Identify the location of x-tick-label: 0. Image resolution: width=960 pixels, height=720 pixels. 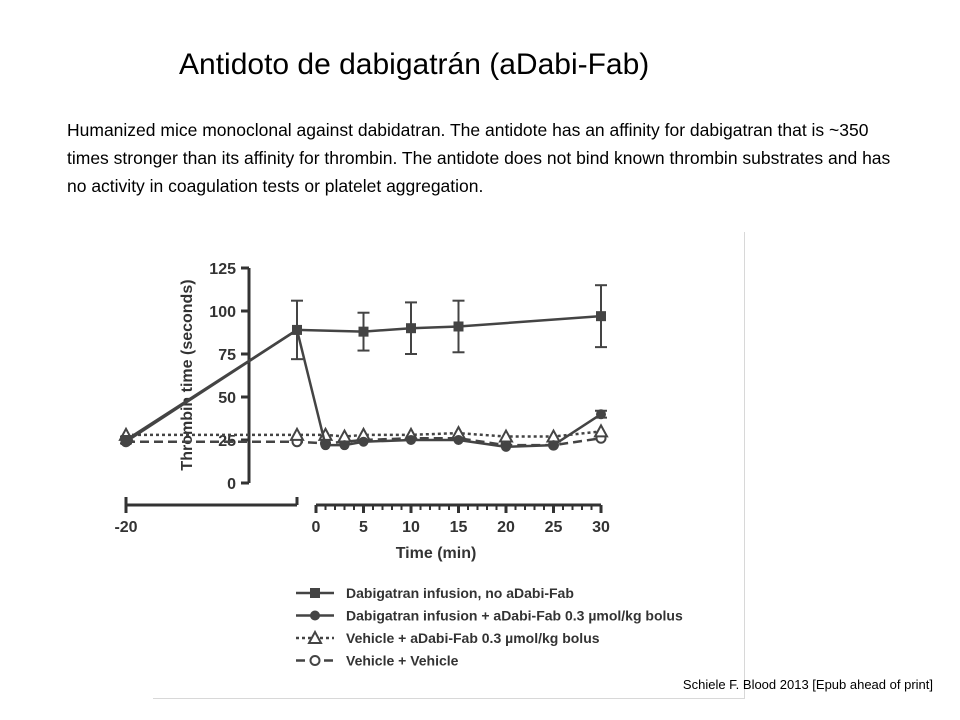
(316, 527).